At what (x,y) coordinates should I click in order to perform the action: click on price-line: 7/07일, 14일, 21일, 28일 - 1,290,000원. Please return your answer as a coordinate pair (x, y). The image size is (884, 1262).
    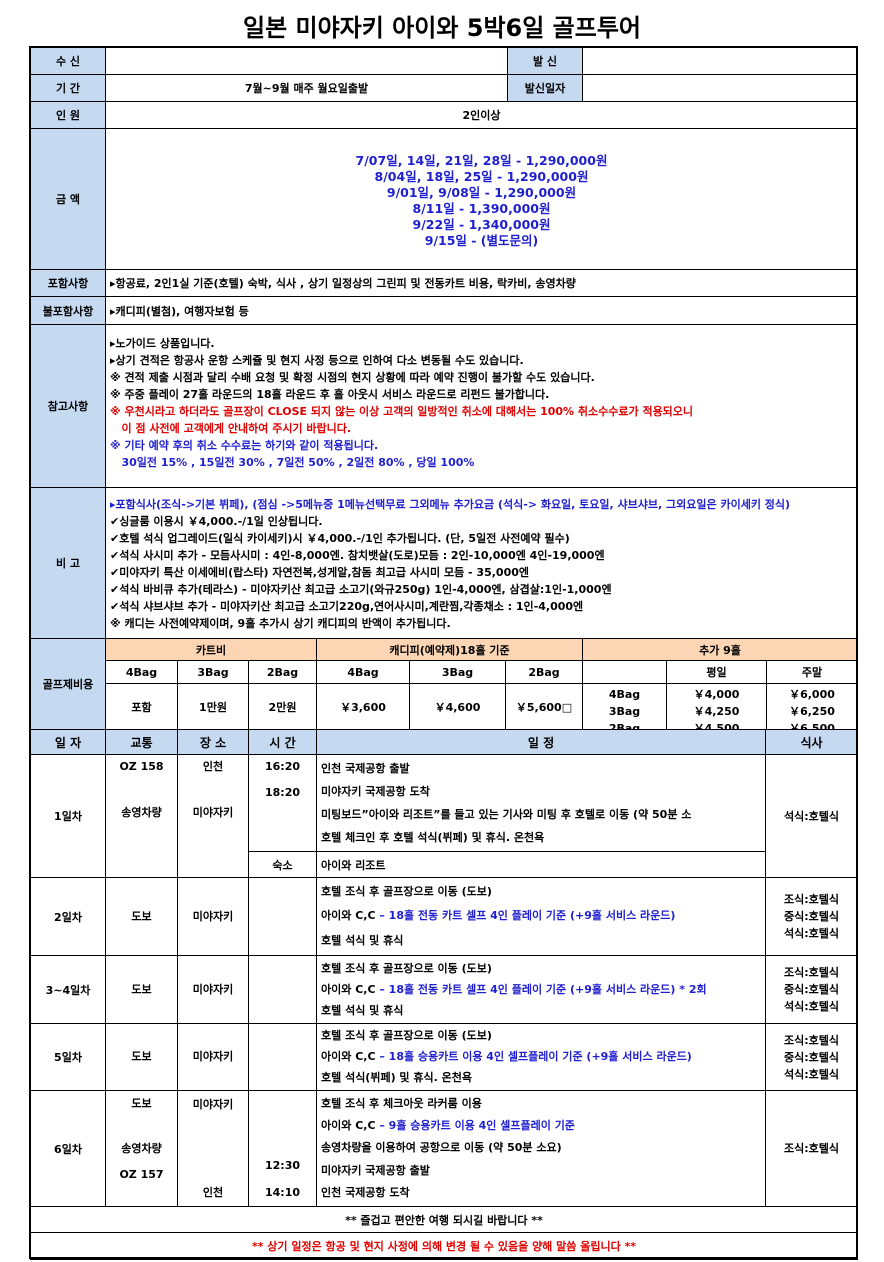
    Looking at the image, I should click on (481, 160).